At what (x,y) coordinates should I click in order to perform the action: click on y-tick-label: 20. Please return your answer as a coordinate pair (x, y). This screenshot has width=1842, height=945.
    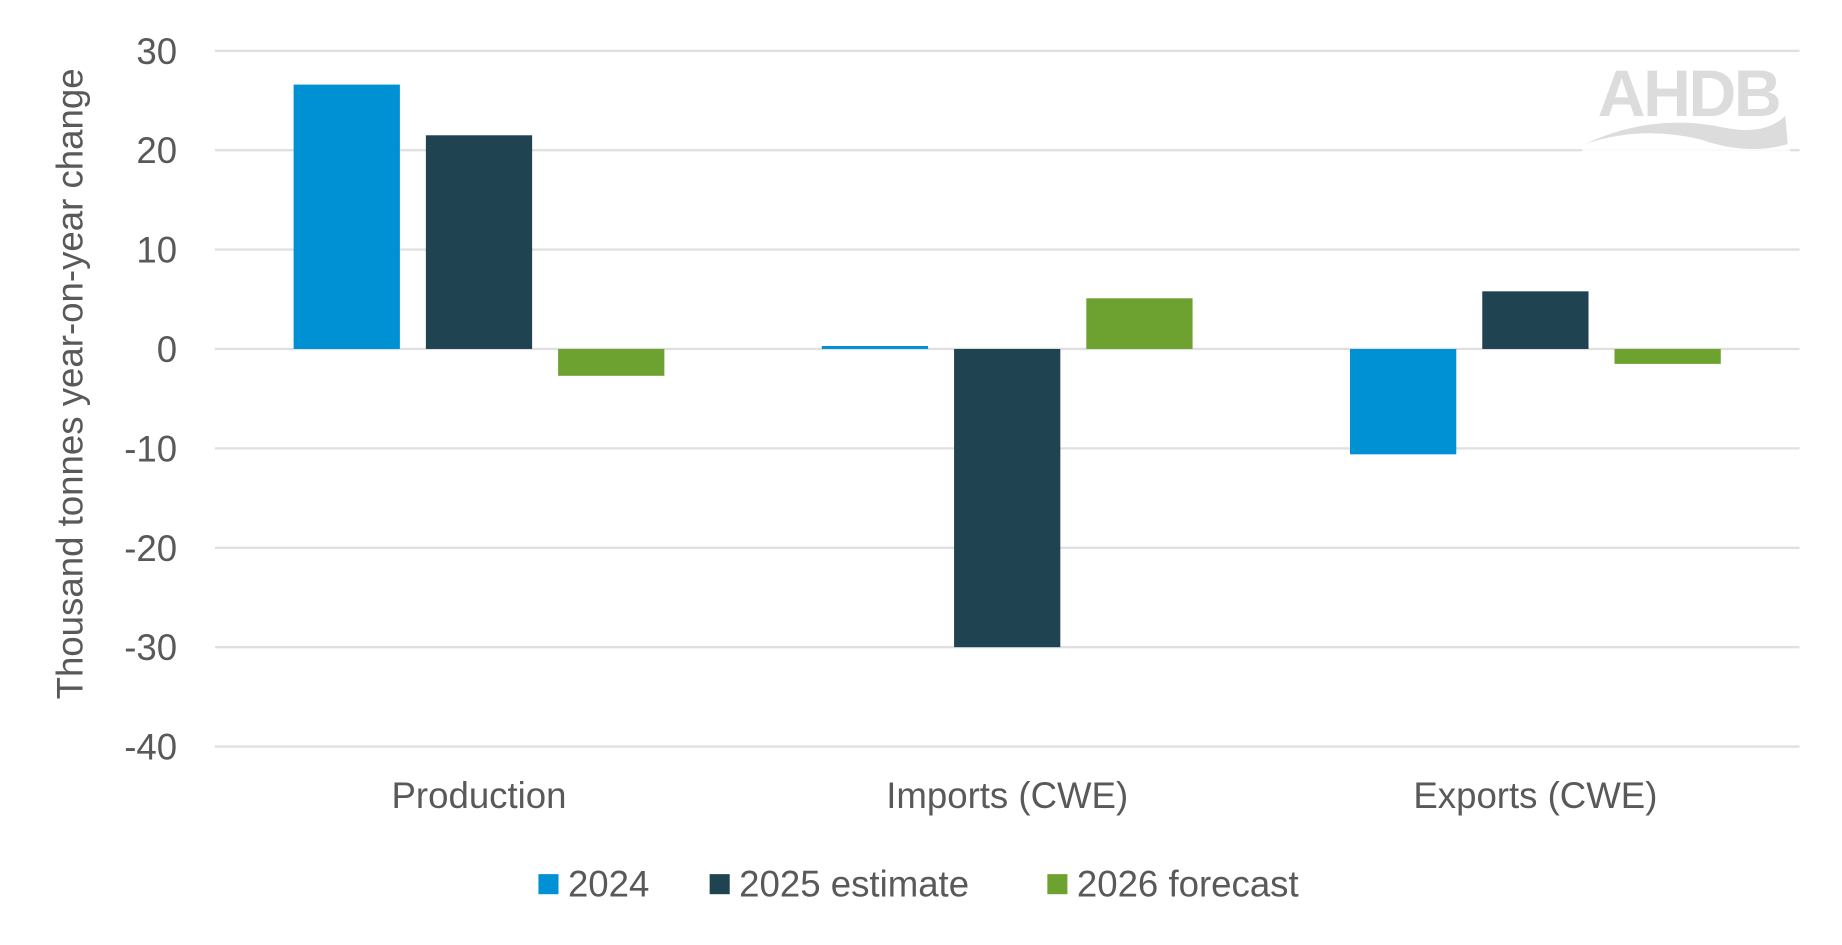
    Looking at the image, I should click on (156, 150).